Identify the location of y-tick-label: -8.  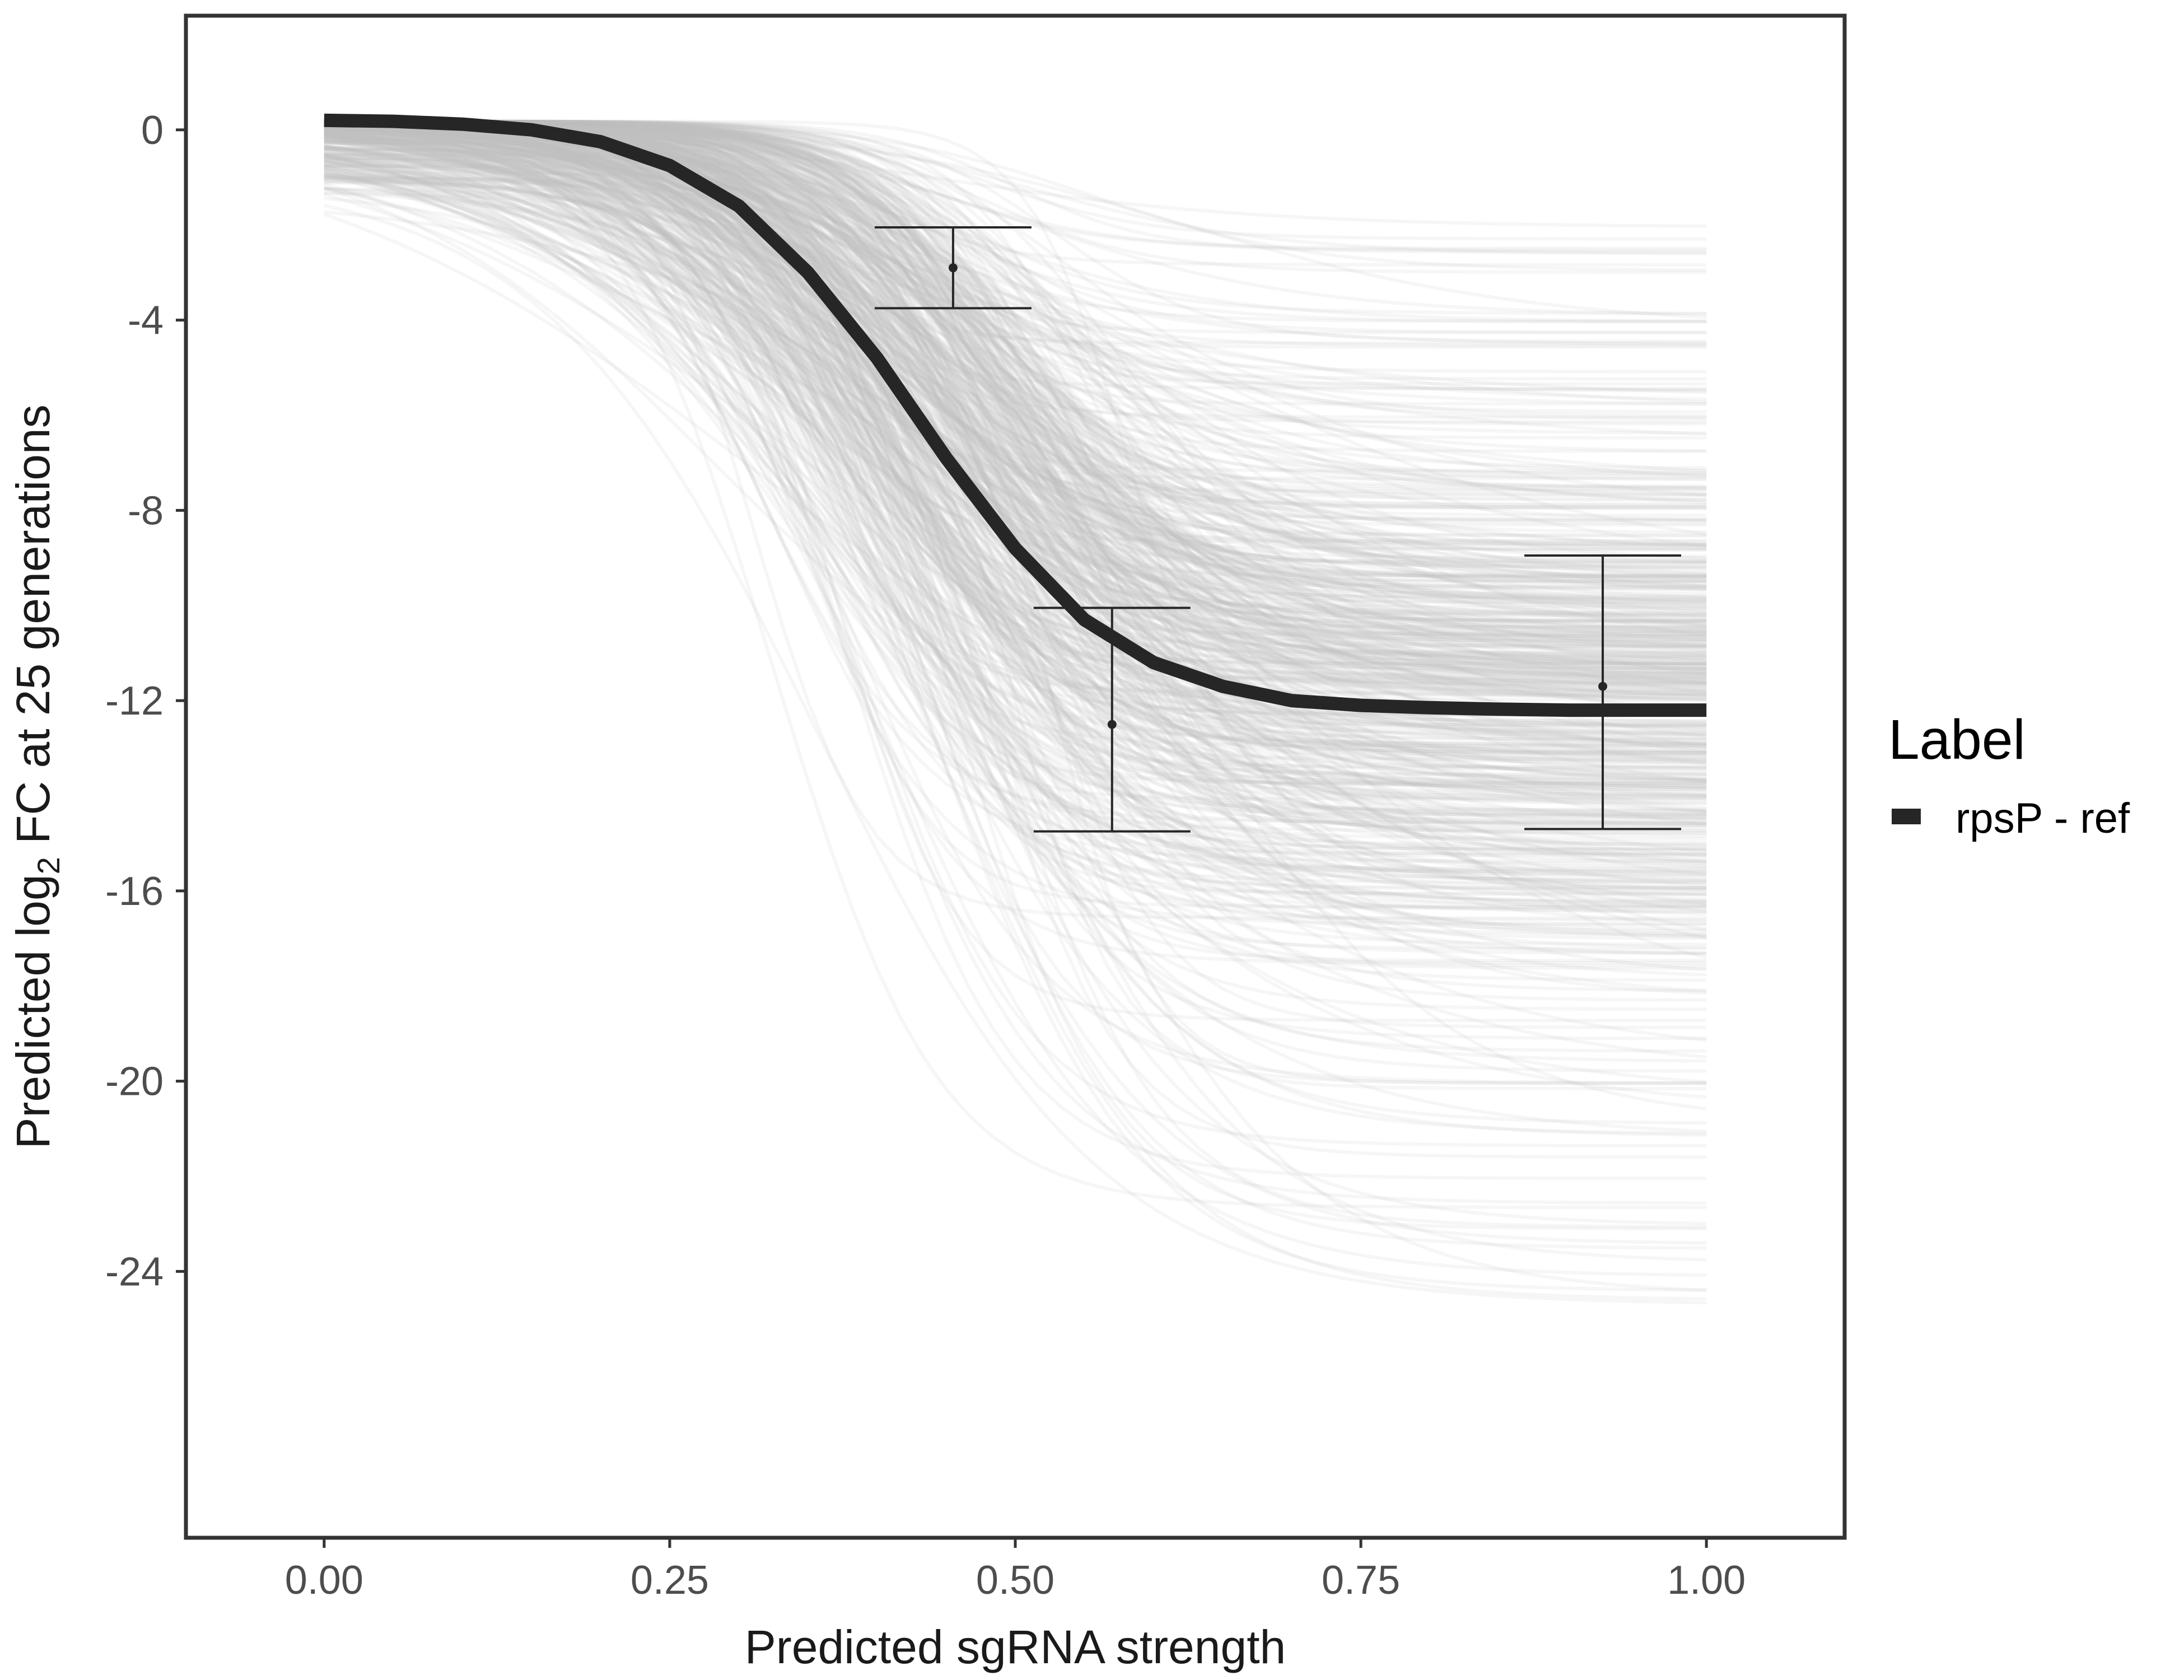
(146, 511).